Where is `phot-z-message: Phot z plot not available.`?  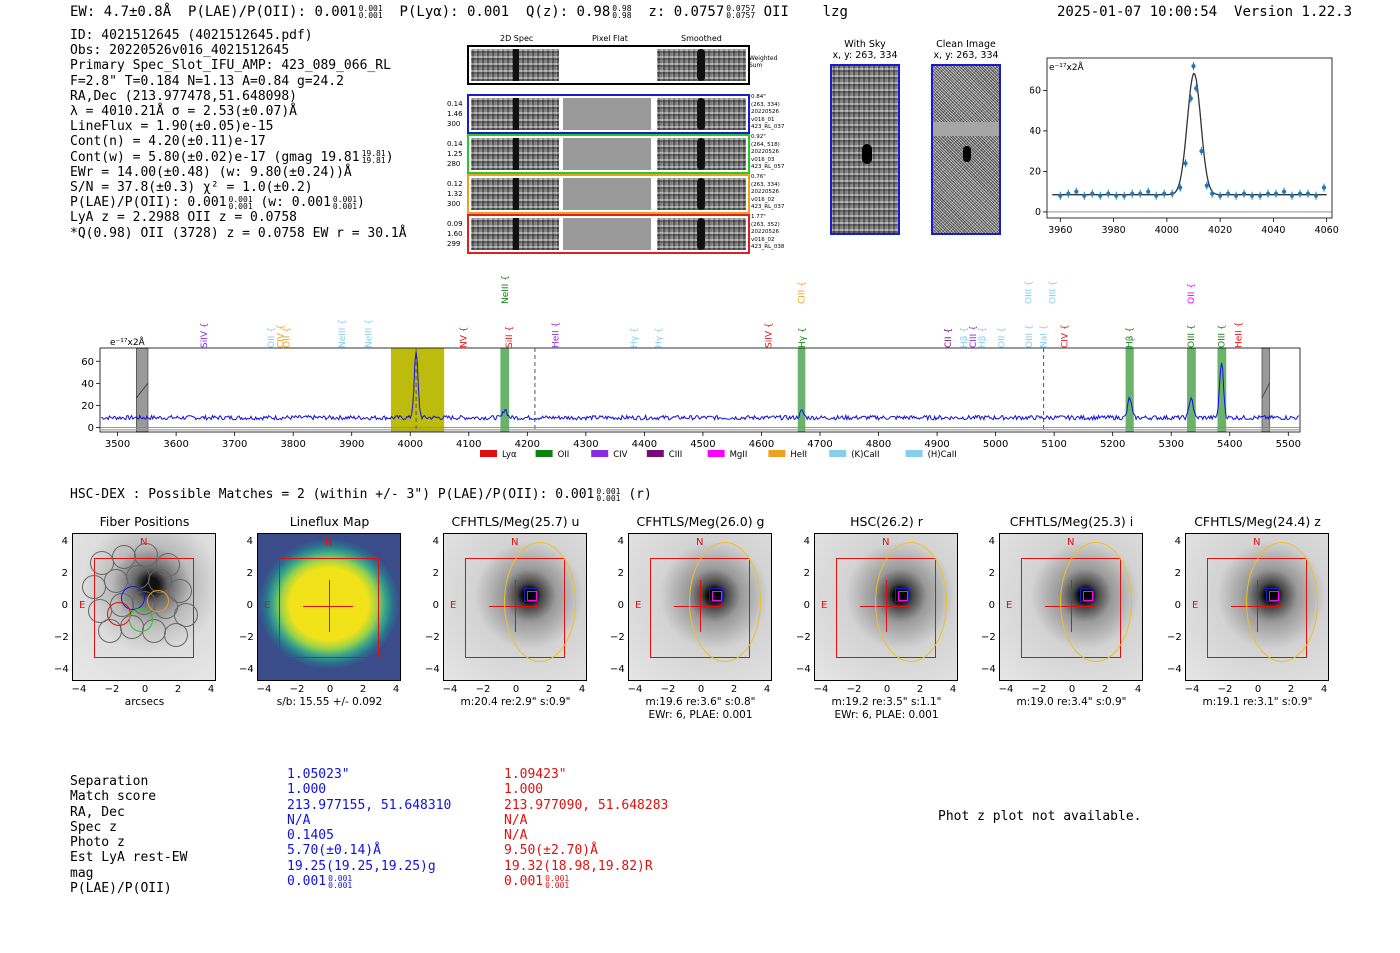 phot-z-message: Phot z plot not available. is located at coordinates (1040, 816).